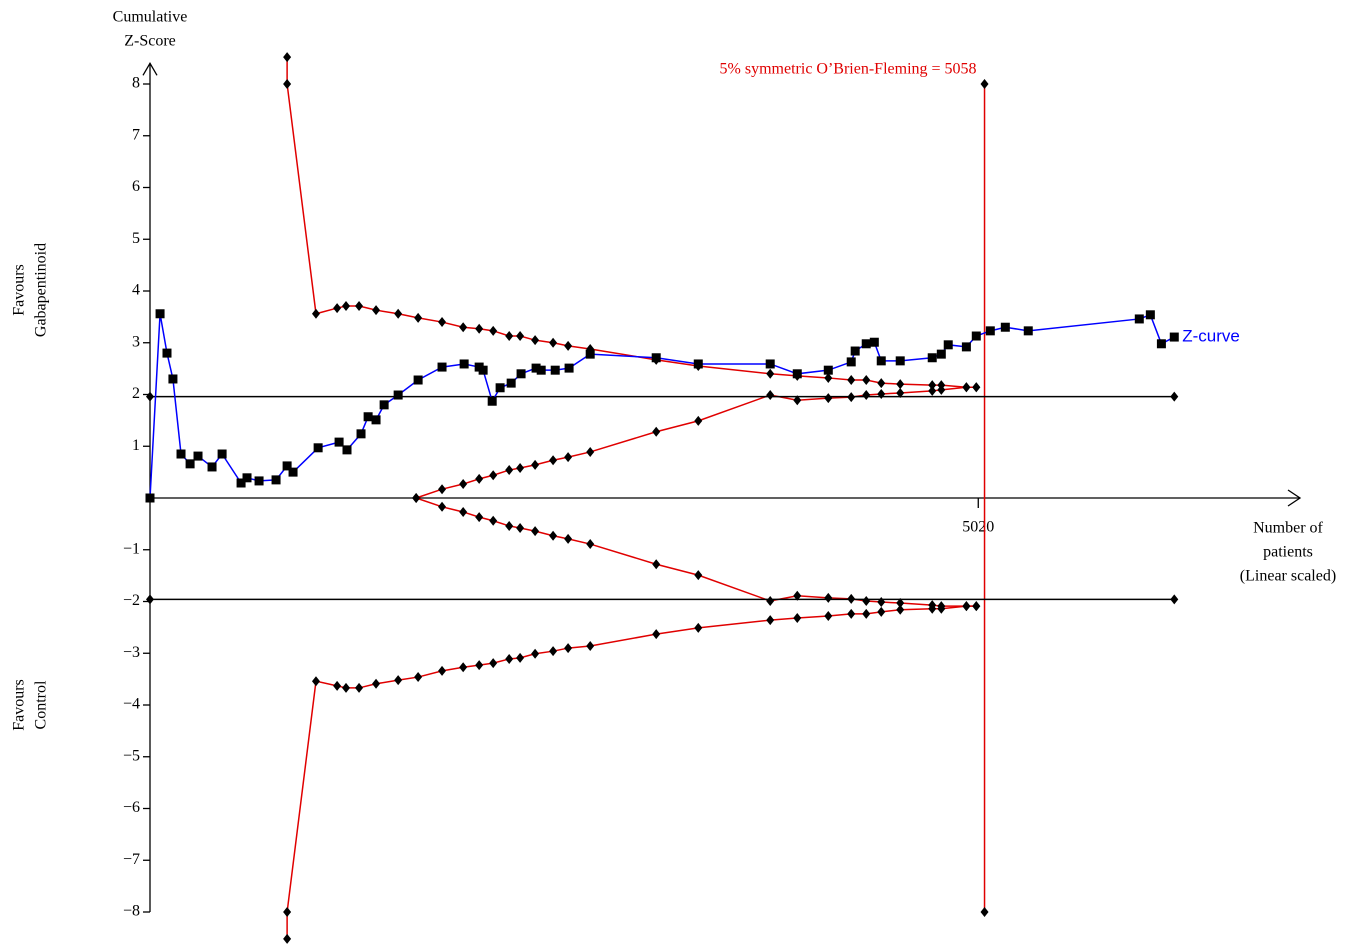 The height and width of the screenshot is (944, 1366). What do you see at coordinates (136, 238) in the screenshot?
I see `y-tick-label: 5` at bounding box center [136, 238].